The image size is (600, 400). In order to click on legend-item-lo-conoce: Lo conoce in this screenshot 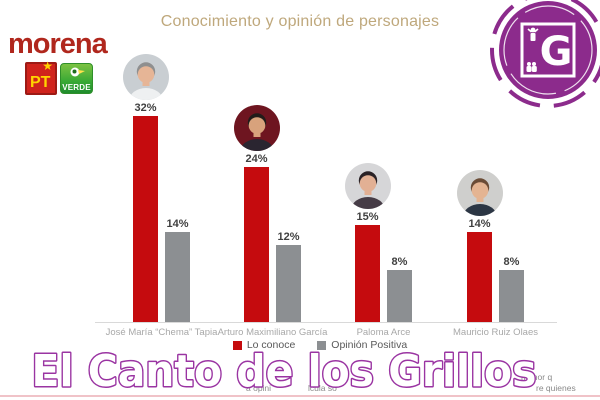, I will do `click(264, 345)`.